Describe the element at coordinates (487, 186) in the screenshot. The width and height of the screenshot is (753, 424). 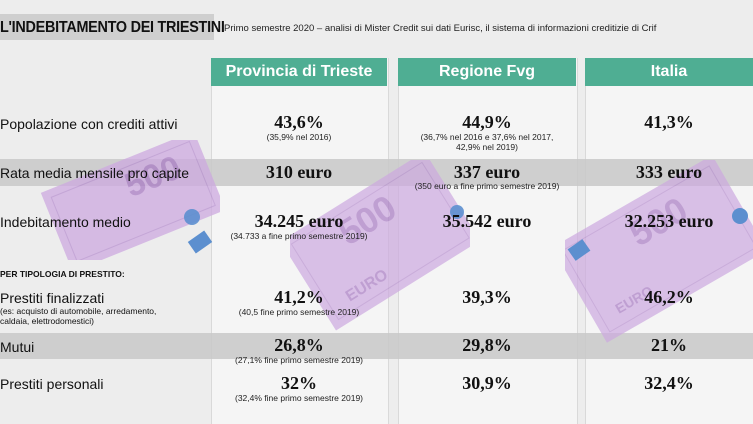
I see `cell-note: (350 euro a fine primo semestre 2019)` at that location.